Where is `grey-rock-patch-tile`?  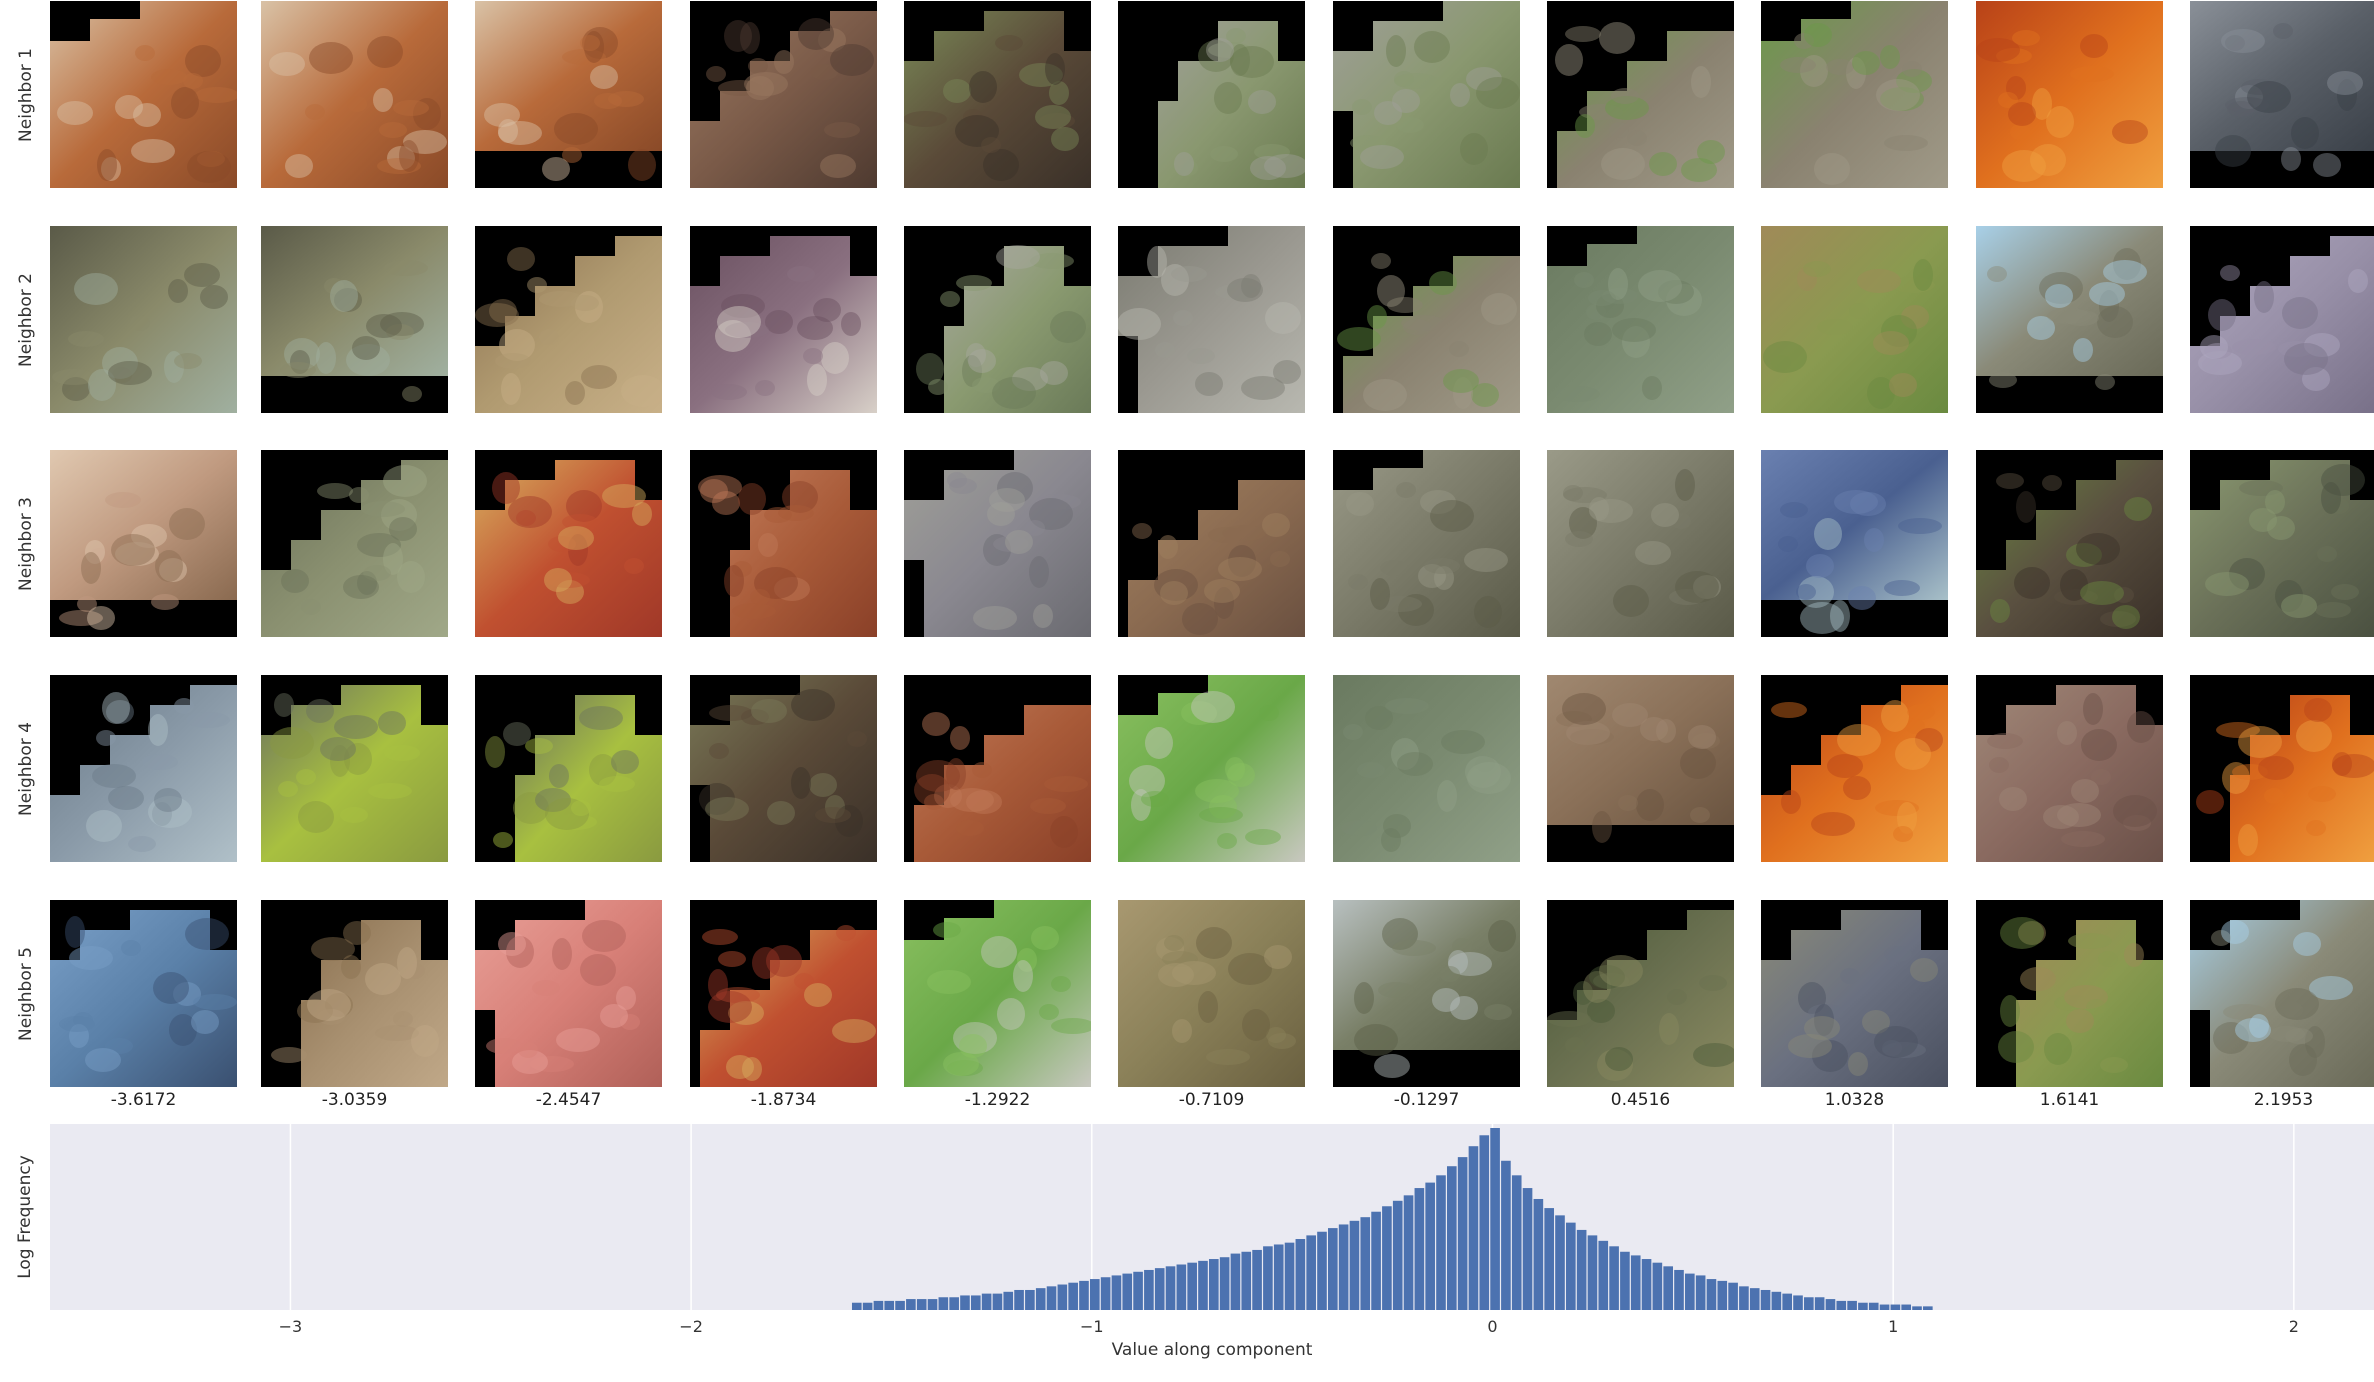
grey-rock-patch-tile is located at coordinates (2069, 319).